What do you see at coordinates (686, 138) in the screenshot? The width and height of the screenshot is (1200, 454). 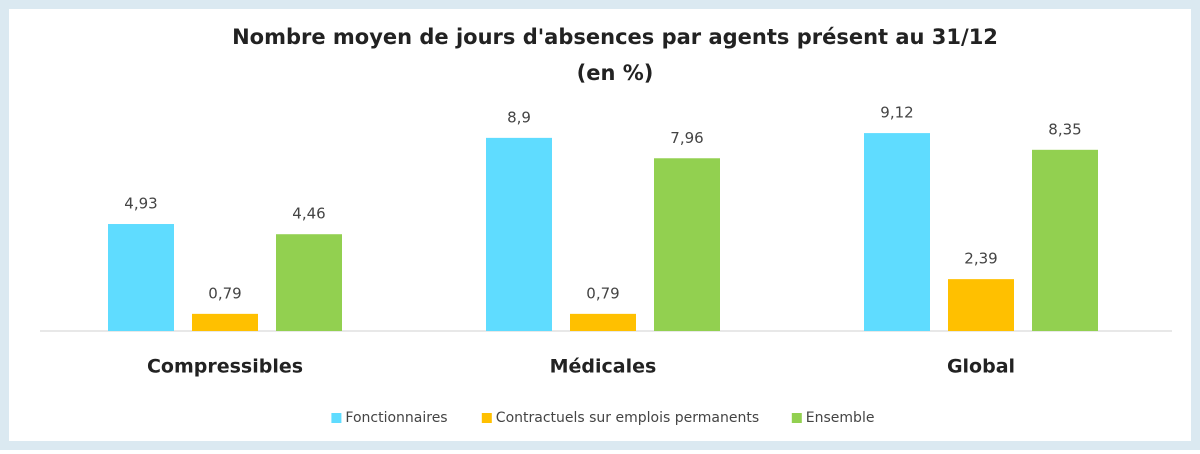 I see `data-label: 7,96` at bounding box center [686, 138].